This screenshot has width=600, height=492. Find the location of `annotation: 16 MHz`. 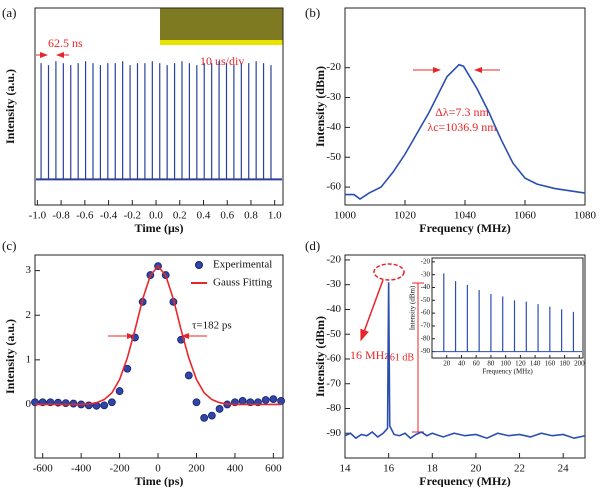

annotation: 16 MHz is located at coordinates (370, 355).